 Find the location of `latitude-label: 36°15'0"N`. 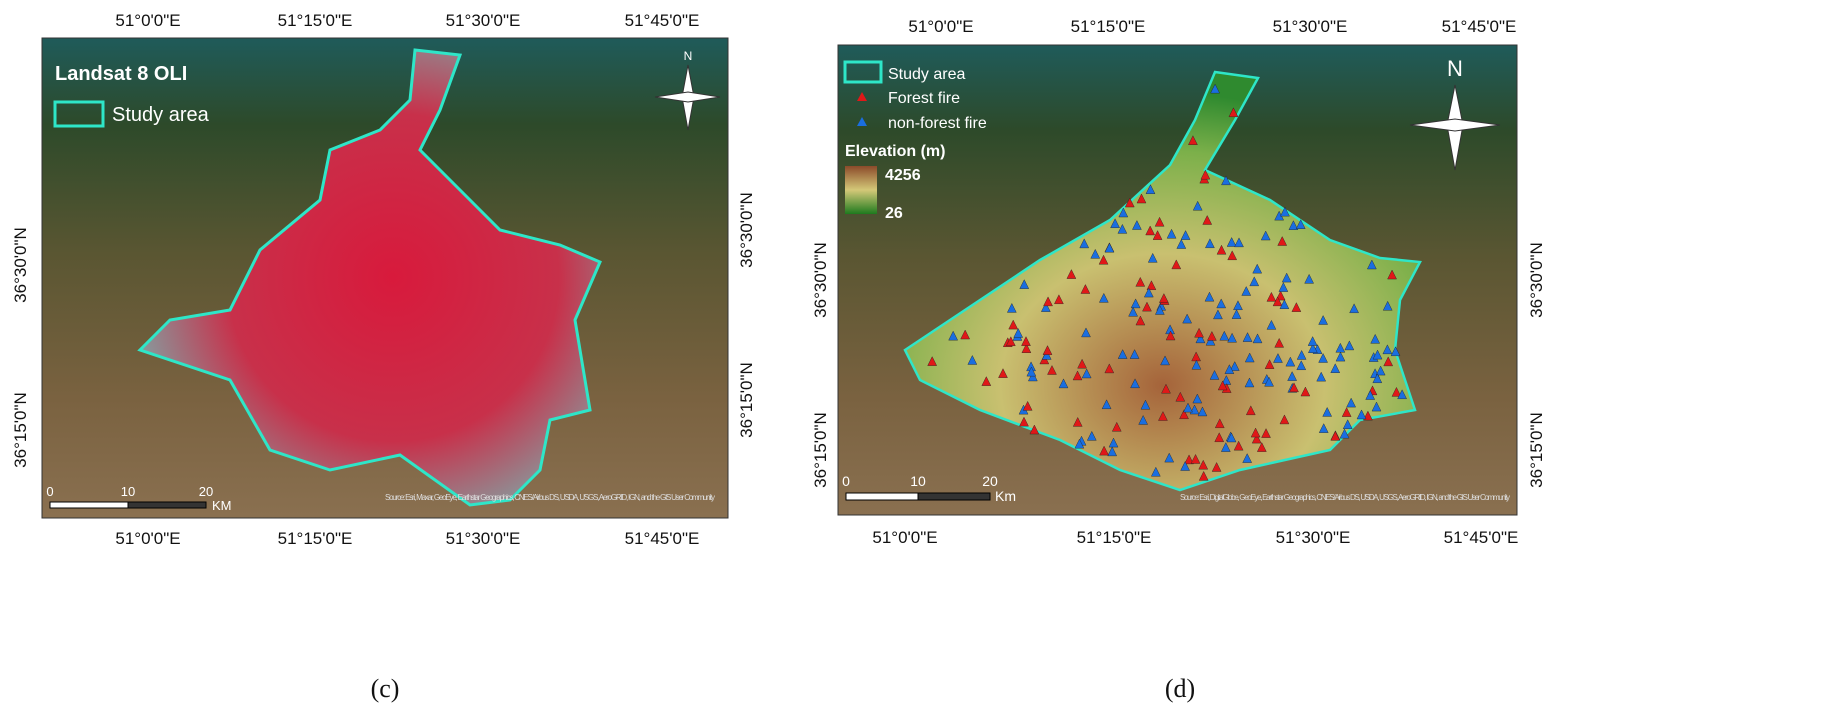

latitude-label: 36°15'0"N is located at coordinates (746, 400).